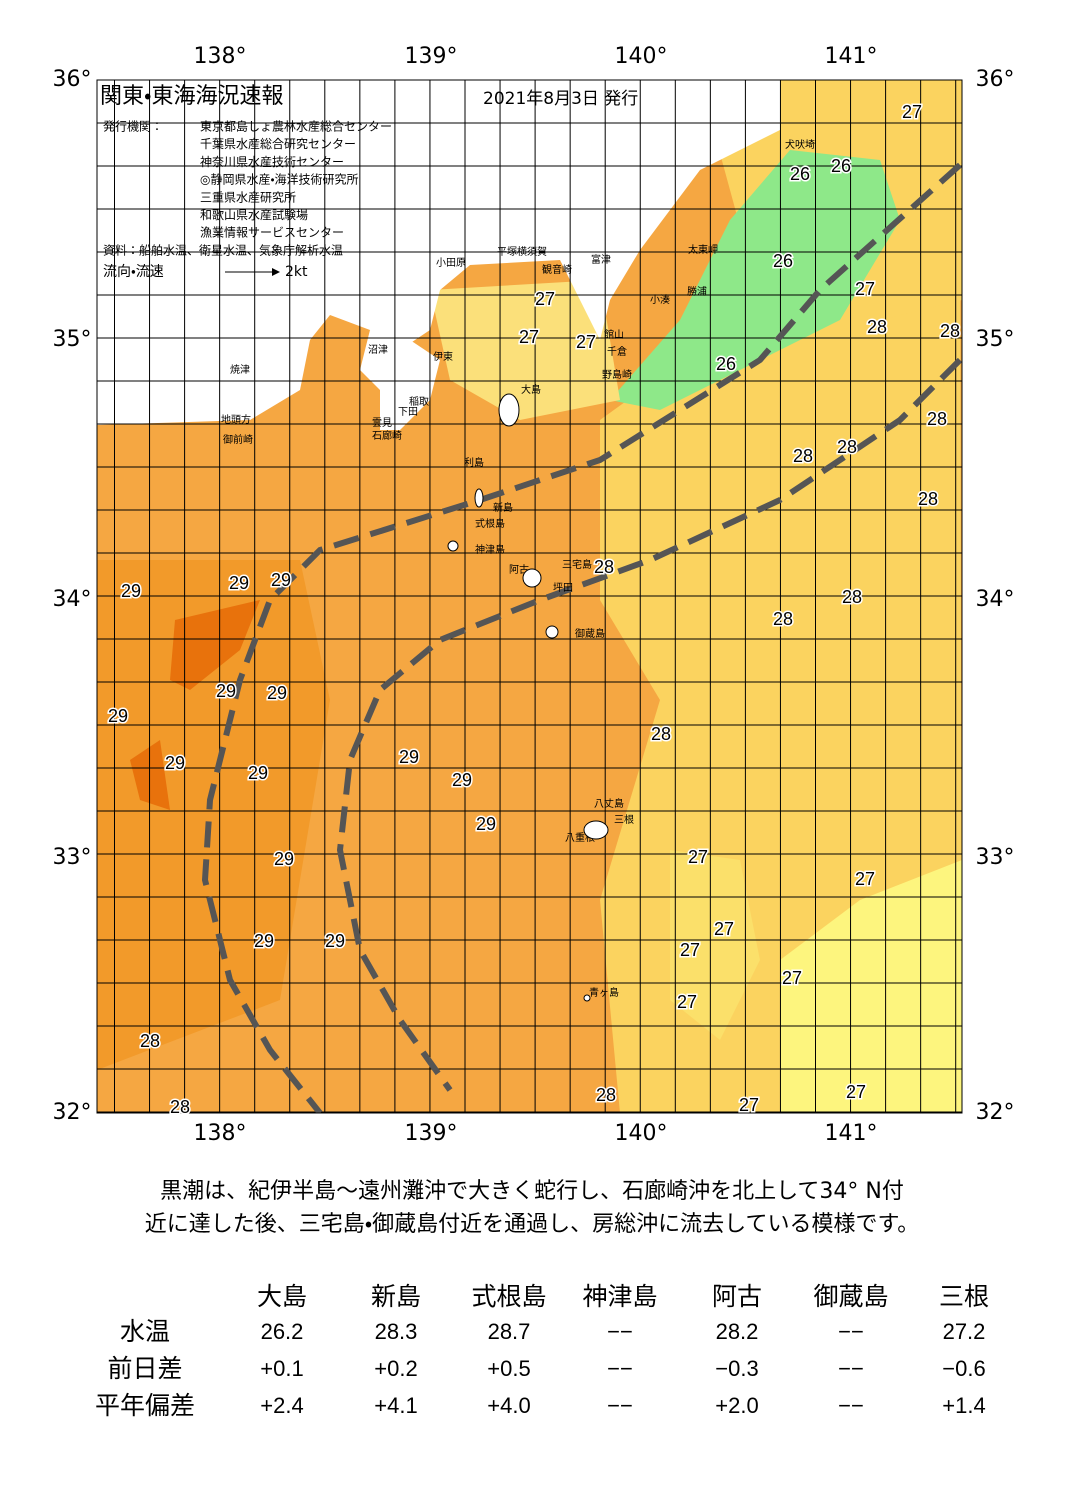 The image size is (1065, 1509). Describe the element at coordinates (431, 56) in the screenshot. I see `lon-label: 139°` at that location.